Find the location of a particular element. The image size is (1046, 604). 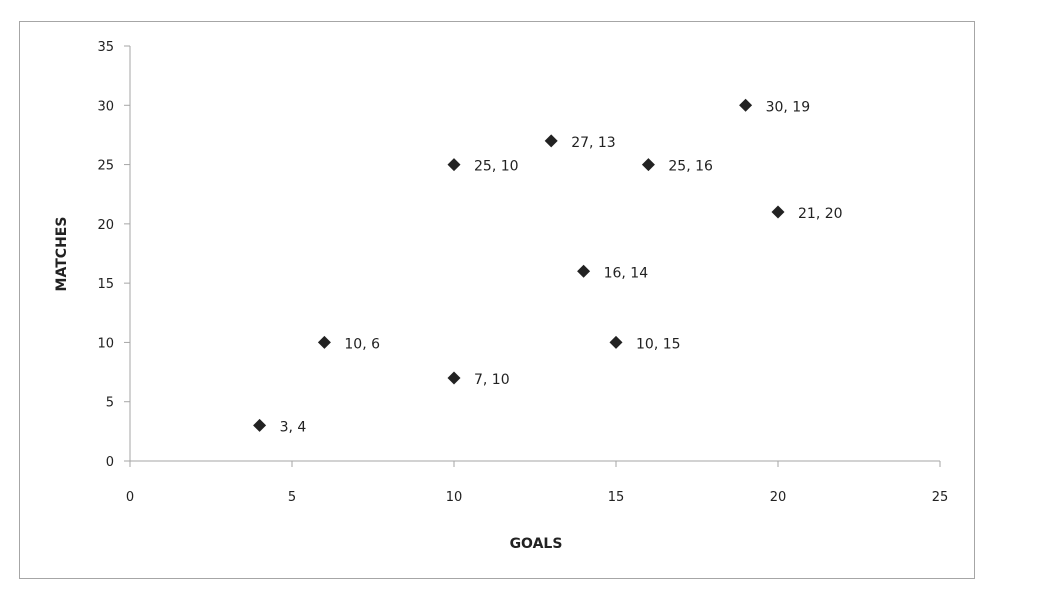

data-label: 7, 10 is located at coordinates (492, 380).